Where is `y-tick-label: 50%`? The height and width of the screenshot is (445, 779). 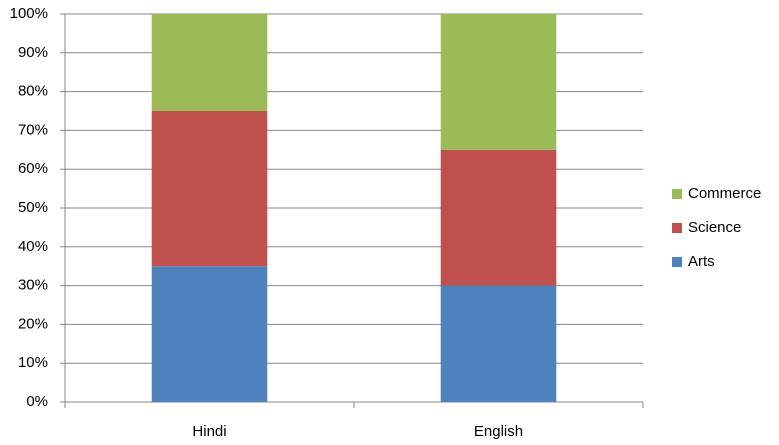 y-tick-label: 50% is located at coordinates (33, 207).